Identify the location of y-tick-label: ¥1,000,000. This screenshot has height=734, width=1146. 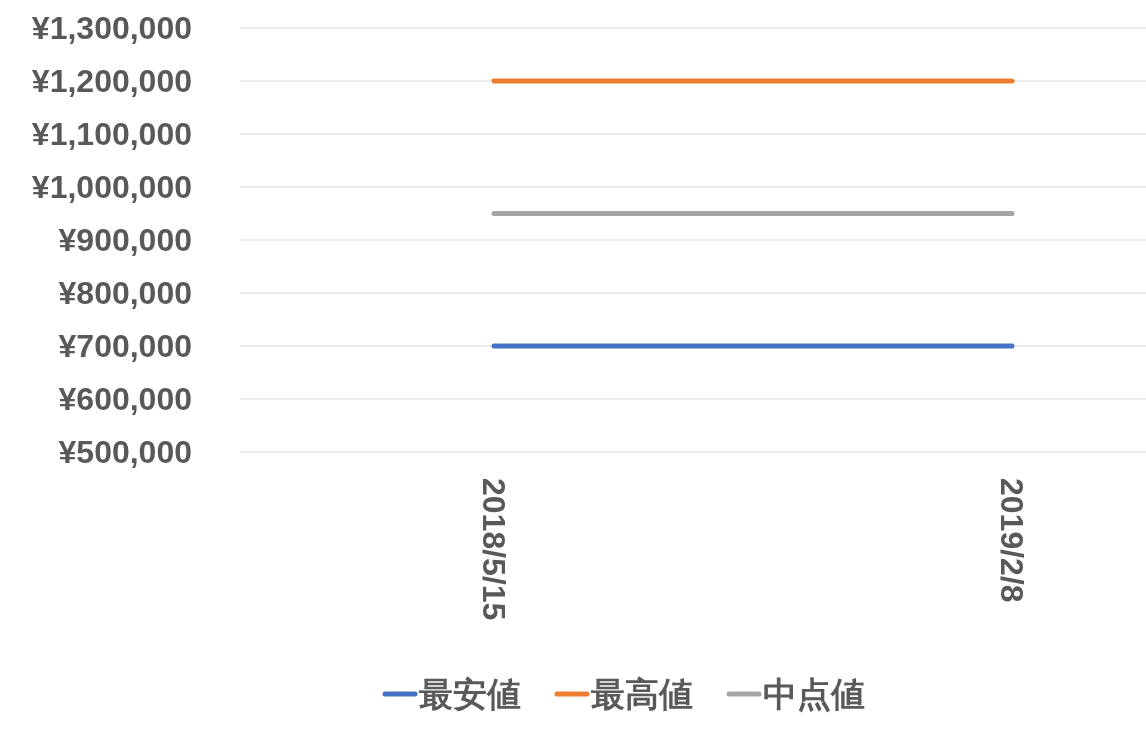
(111, 187).